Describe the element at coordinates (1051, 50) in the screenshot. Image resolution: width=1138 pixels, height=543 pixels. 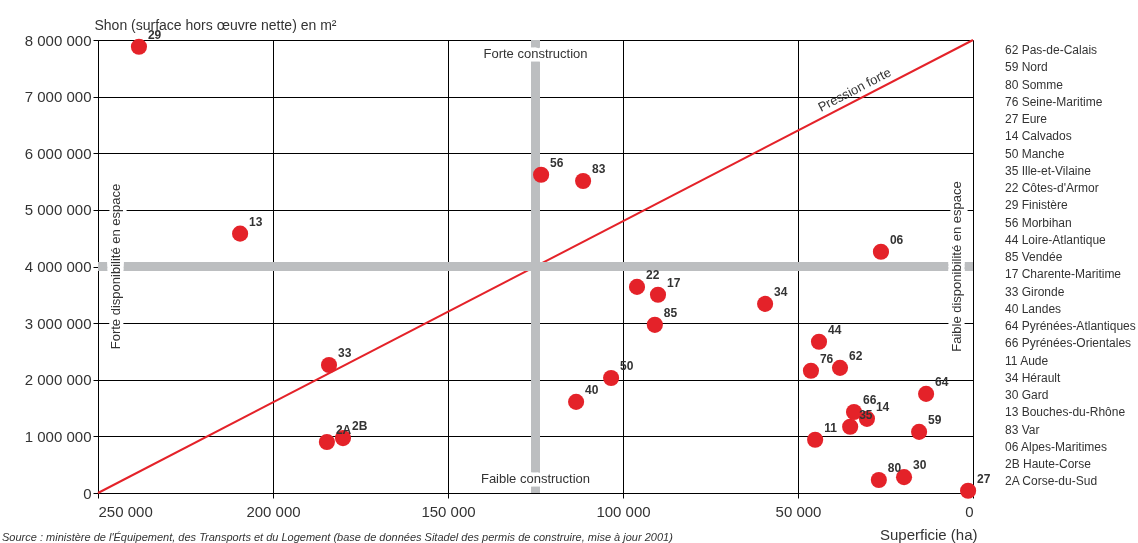
I see `text: 62 Pas-de-Calais` at that location.